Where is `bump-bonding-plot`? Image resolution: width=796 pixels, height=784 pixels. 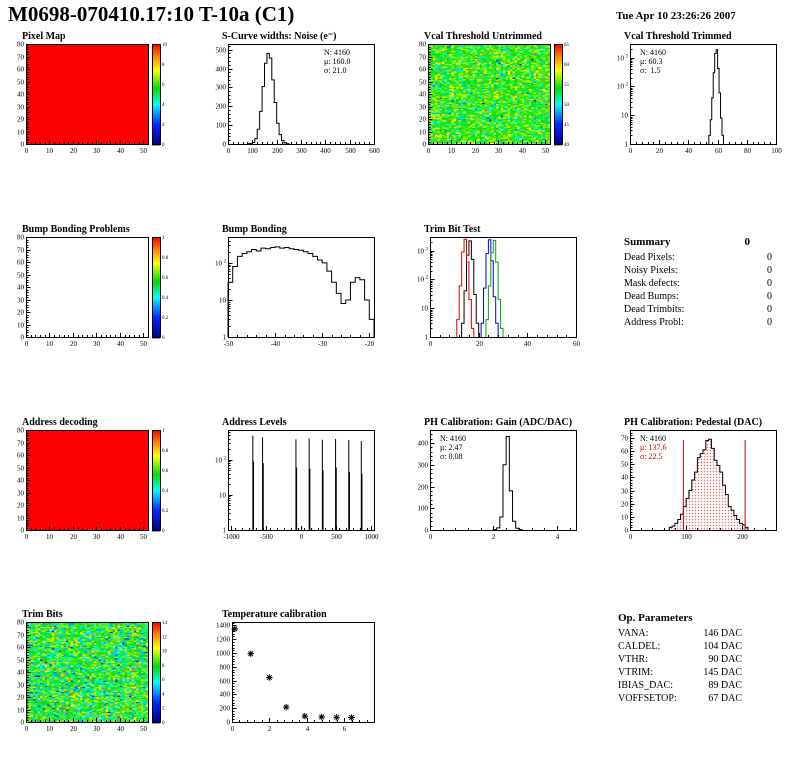 bump-bonding-plot is located at coordinates (294, 309).